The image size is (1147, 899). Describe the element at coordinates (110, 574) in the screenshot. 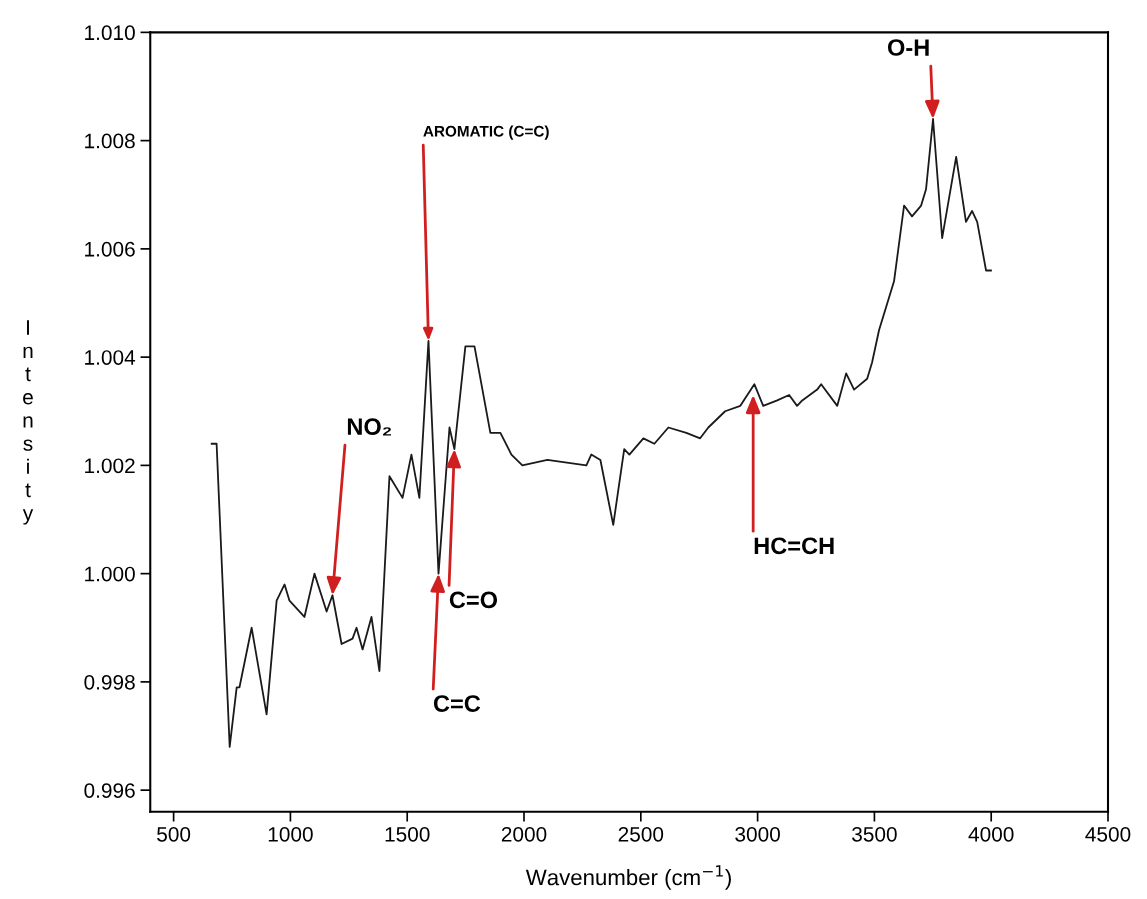

I see `y-tick-label: 1.000` at that location.